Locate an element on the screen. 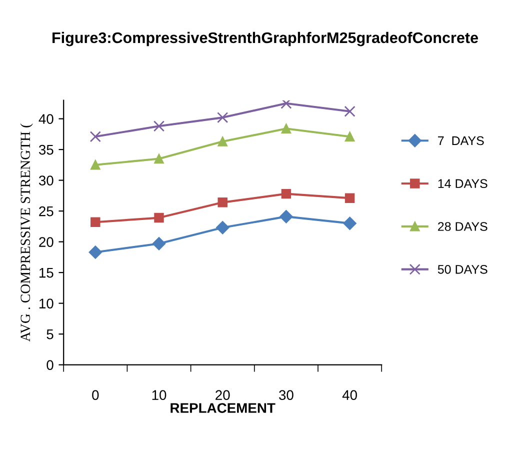 This screenshot has width=530, height=456. y-tick-label: 25 is located at coordinates (46, 211).